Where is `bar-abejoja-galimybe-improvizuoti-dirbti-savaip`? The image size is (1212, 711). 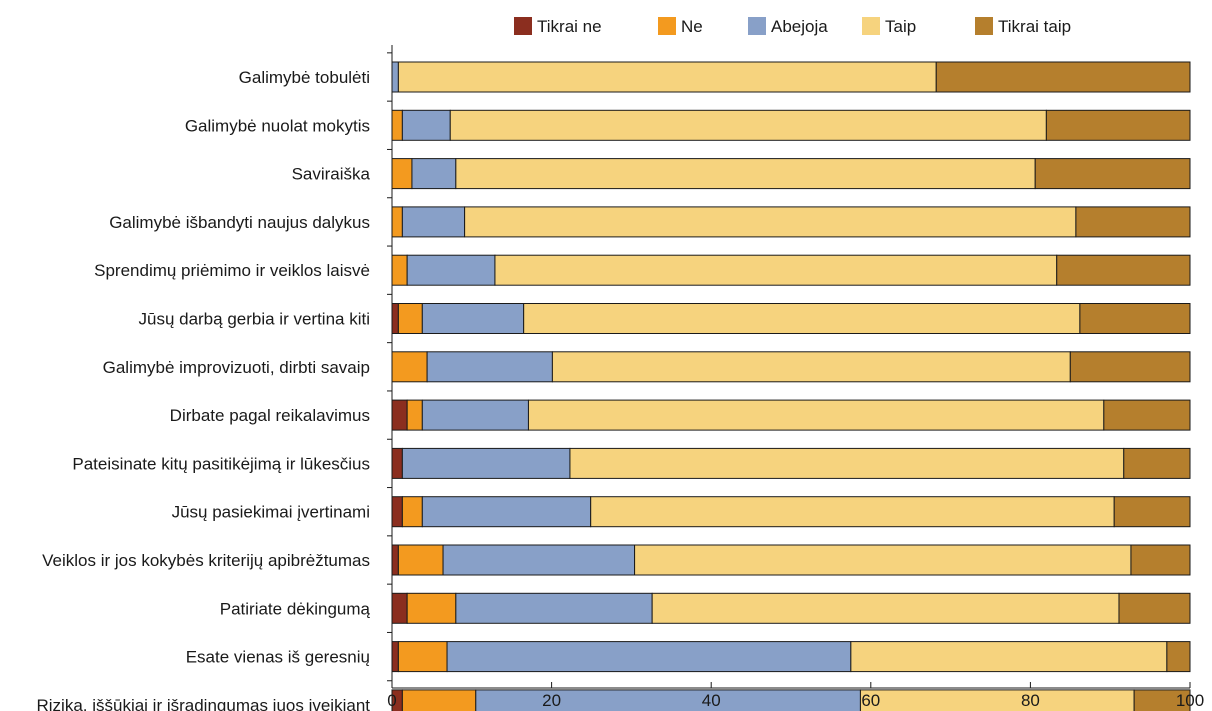 bar-abejoja-galimybe-improvizuoti-dirbti-savaip is located at coordinates (489, 367).